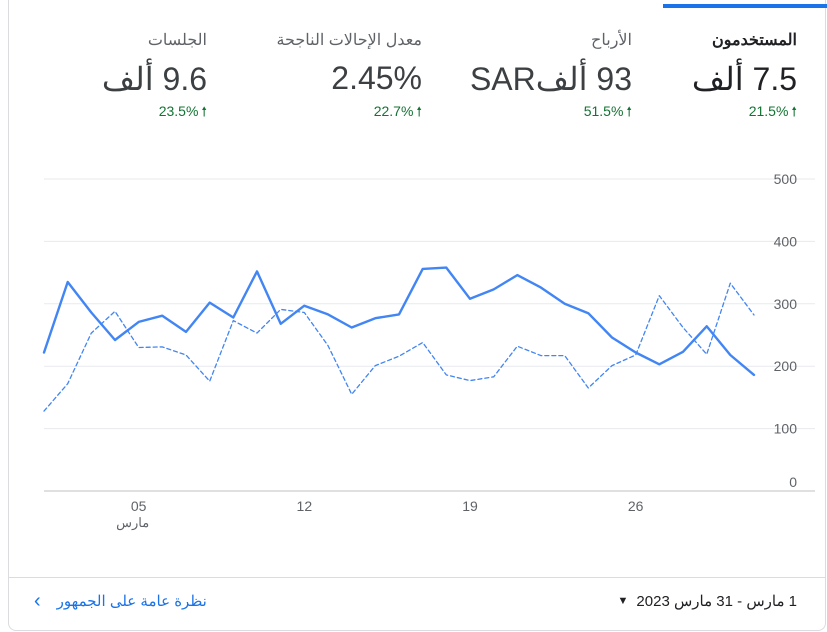 Image resolution: width=827 pixels, height=632 pixels. Describe the element at coordinates (470, 506) in the screenshot. I see `x-tick-label: 19` at that location.